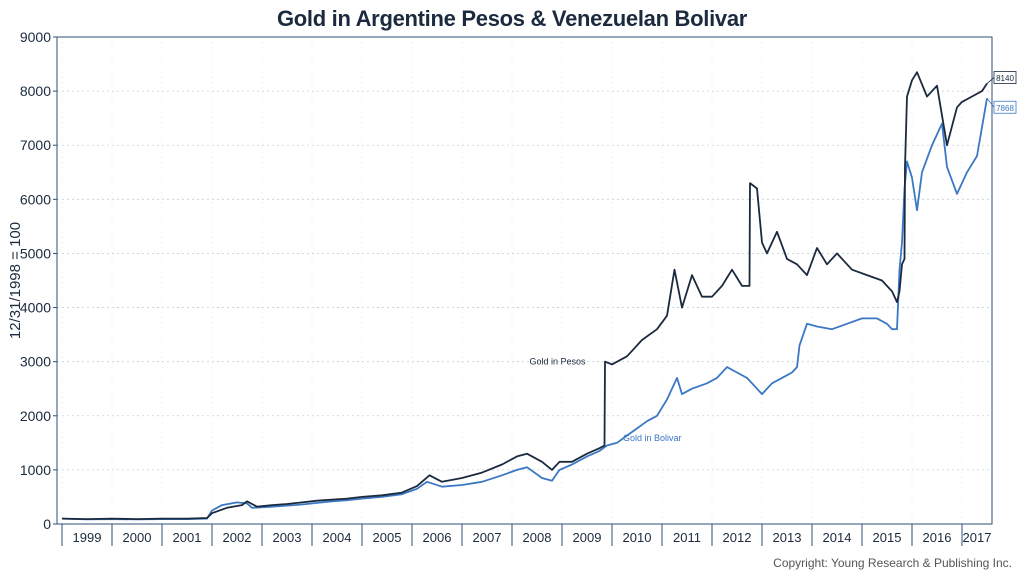 This screenshot has height=576, width=1024. What do you see at coordinates (35, 145) in the screenshot?
I see `y-tick-label-7000: 7000` at bounding box center [35, 145].